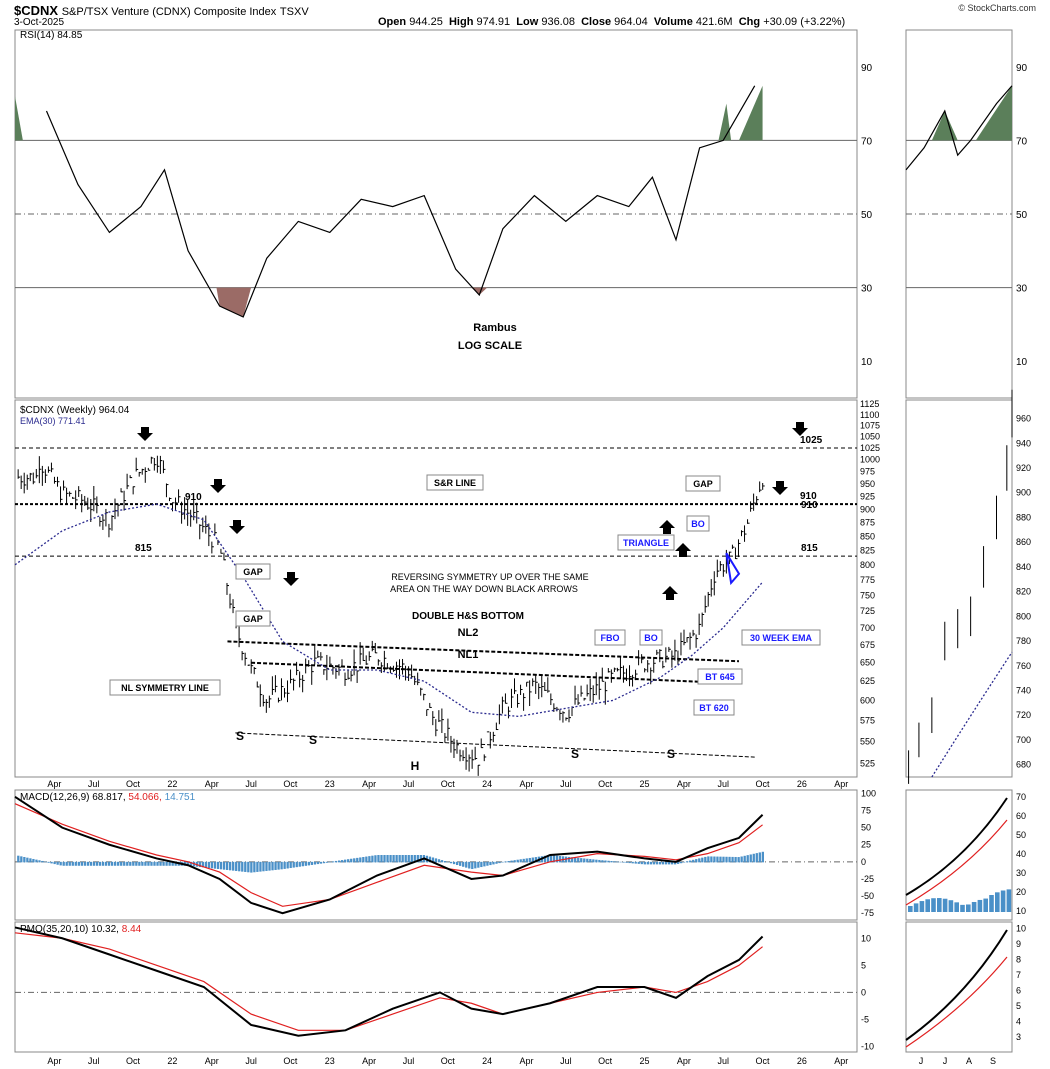  Describe the element at coordinates (172, 784) in the screenshot. I see `price-x-tick-label: 22` at that location.